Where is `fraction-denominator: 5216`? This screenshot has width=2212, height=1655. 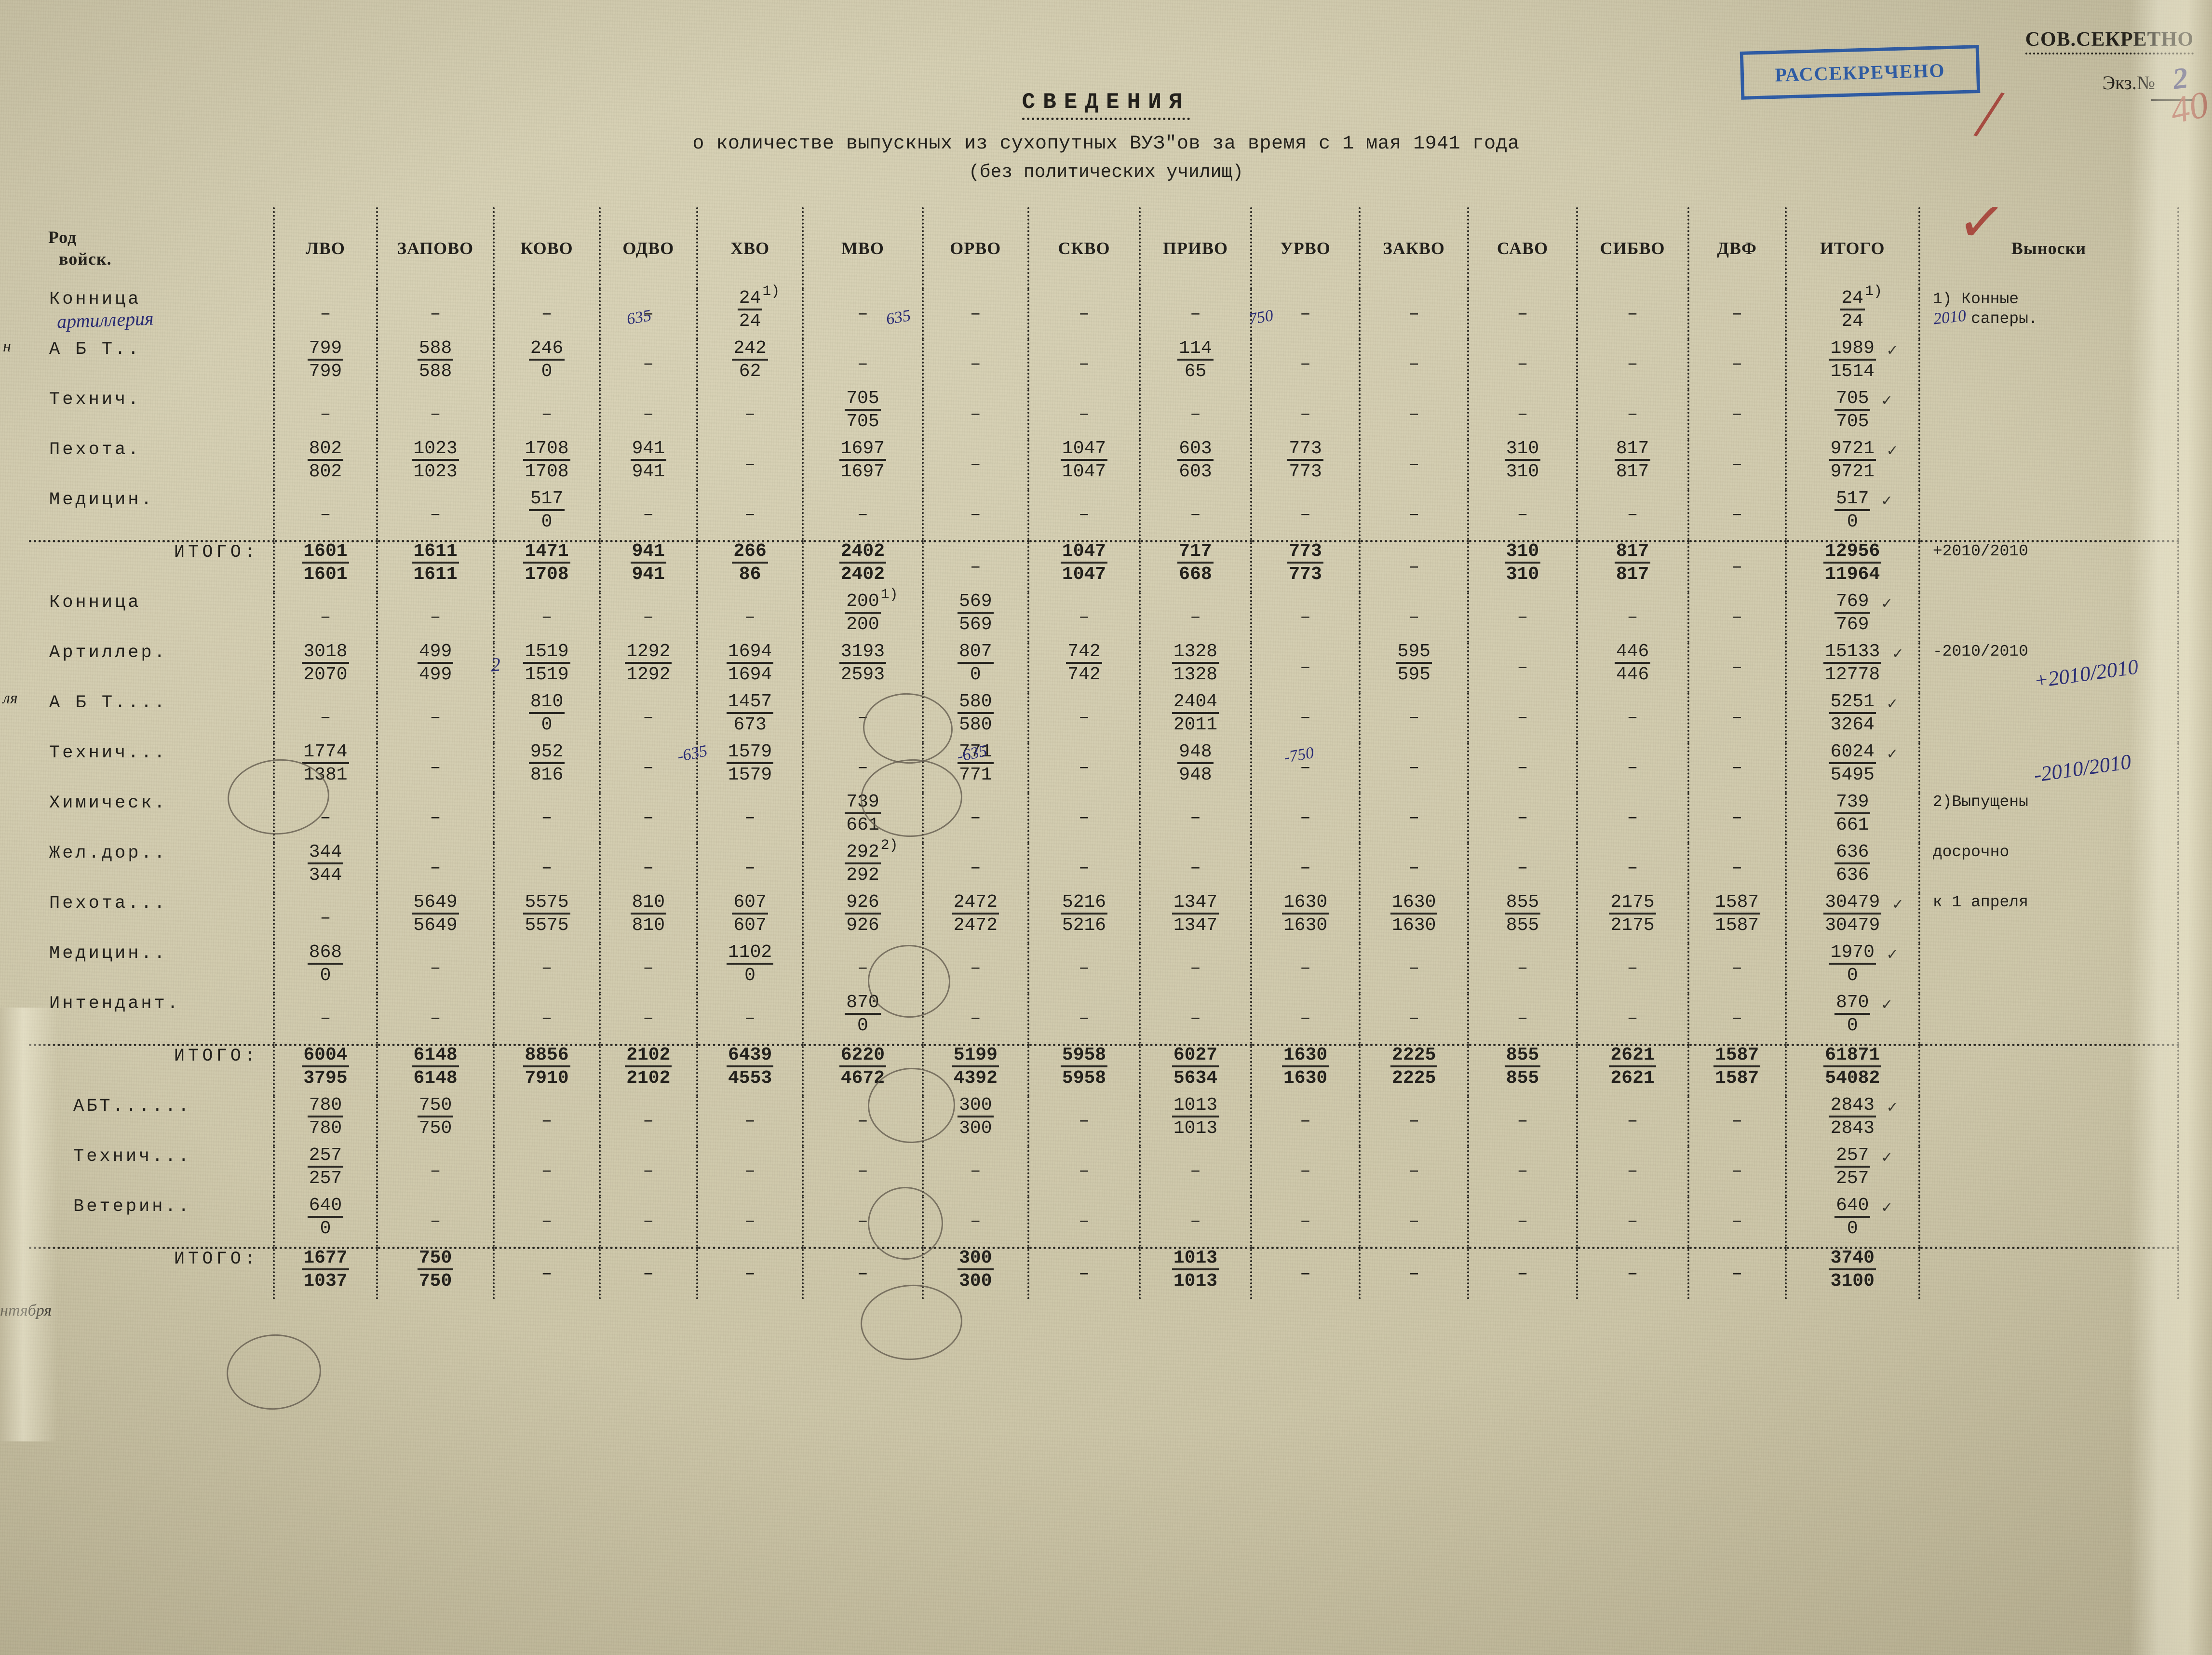
fraction-denominator: 5216 is located at coordinates (1084, 925).